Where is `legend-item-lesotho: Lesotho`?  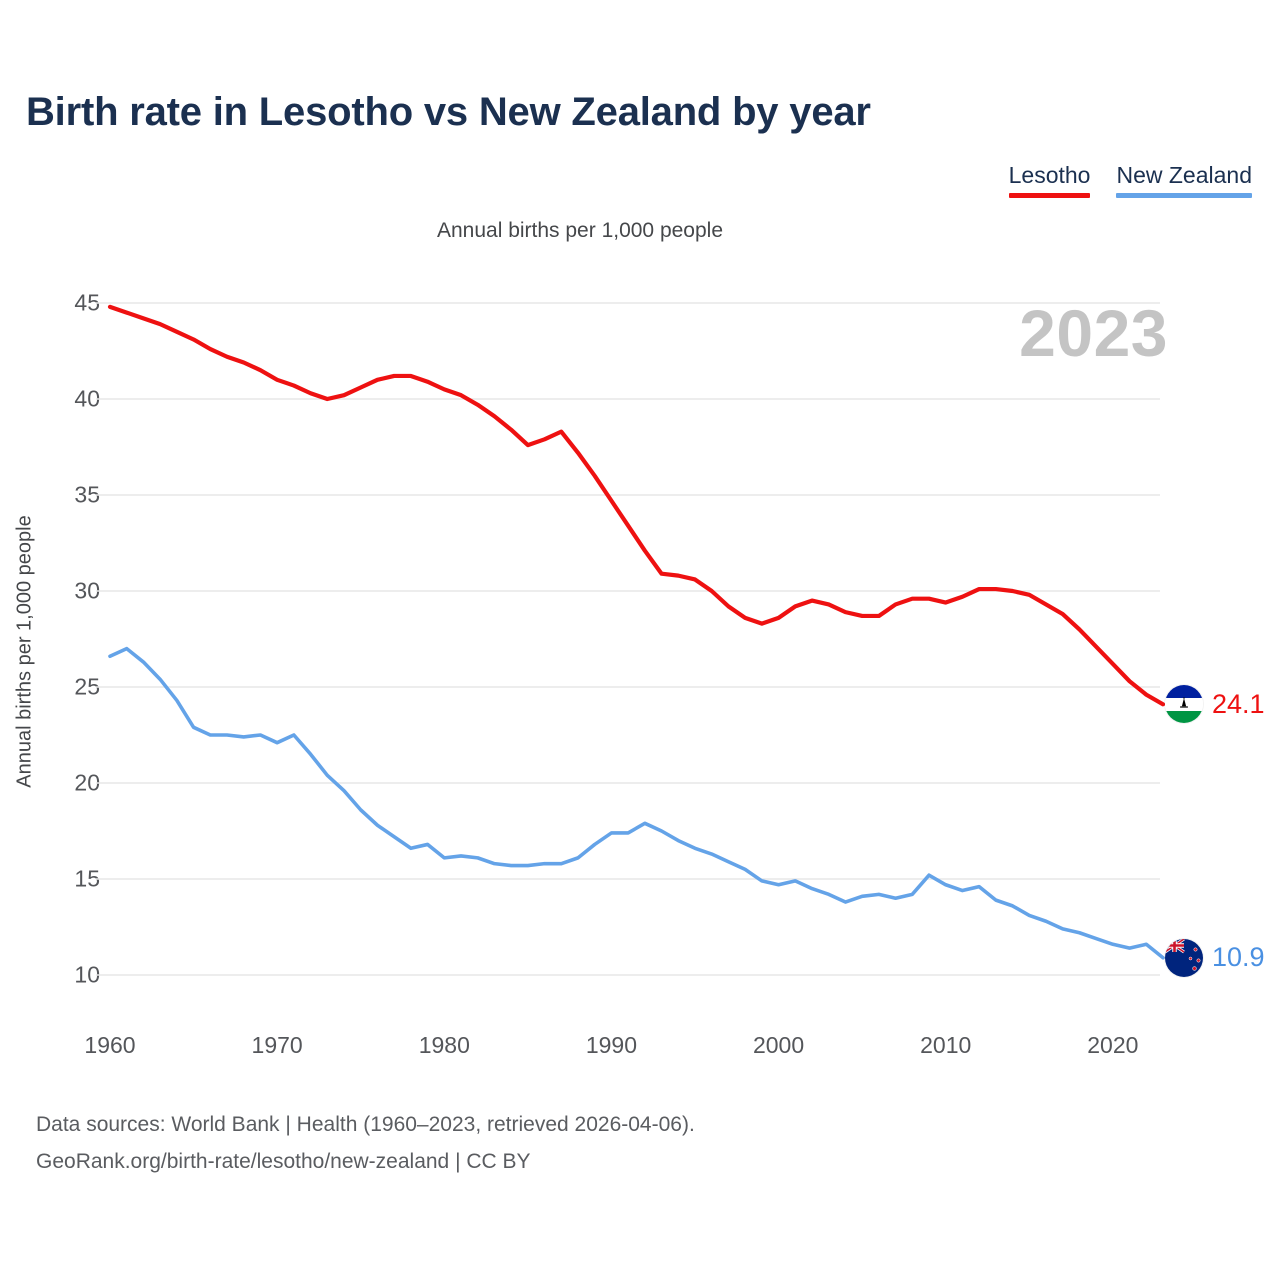 legend-item-lesotho: Lesotho is located at coordinates (1049, 180).